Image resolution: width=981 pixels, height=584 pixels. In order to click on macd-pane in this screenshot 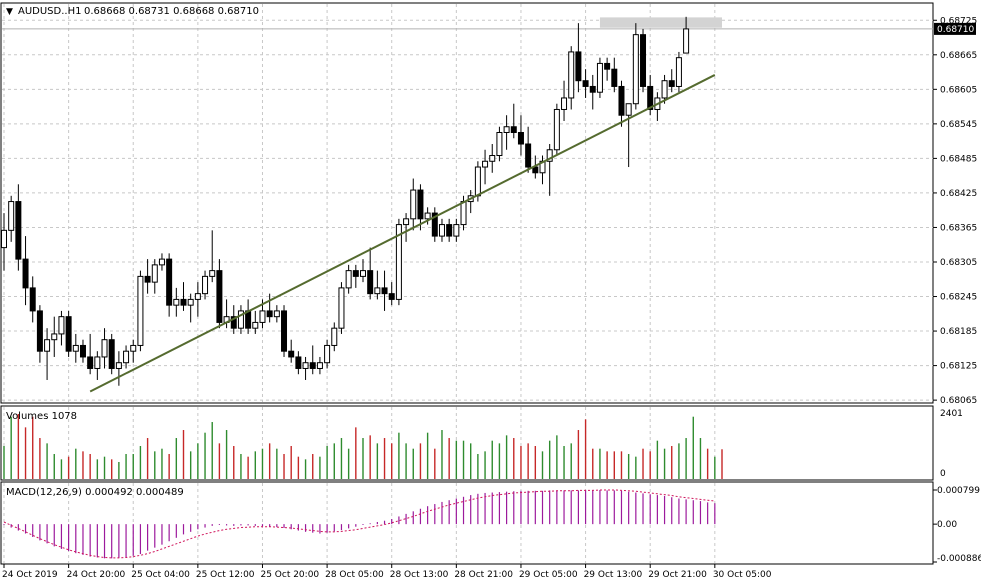, I will do `click(467, 523)`.